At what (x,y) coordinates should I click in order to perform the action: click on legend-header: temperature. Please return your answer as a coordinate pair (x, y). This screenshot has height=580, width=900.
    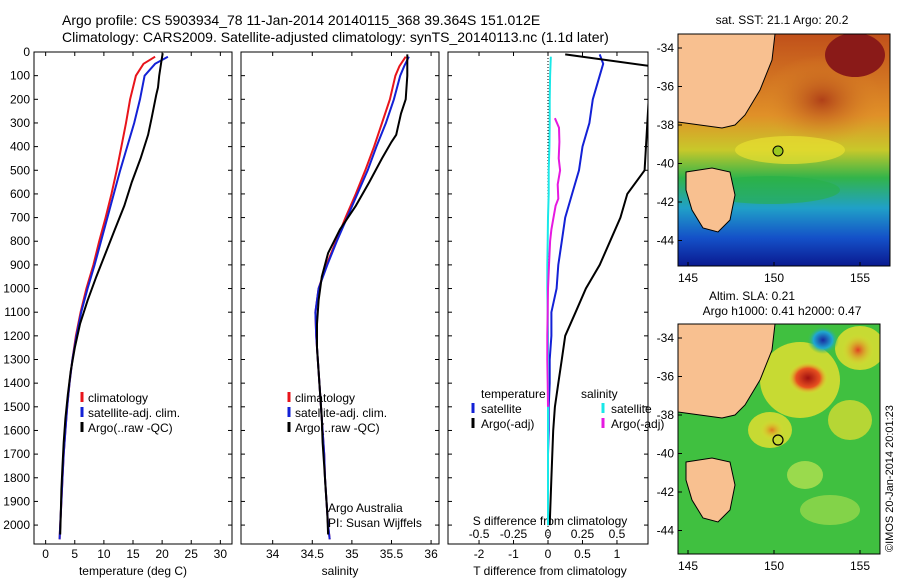
    Looking at the image, I should click on (513, 394).